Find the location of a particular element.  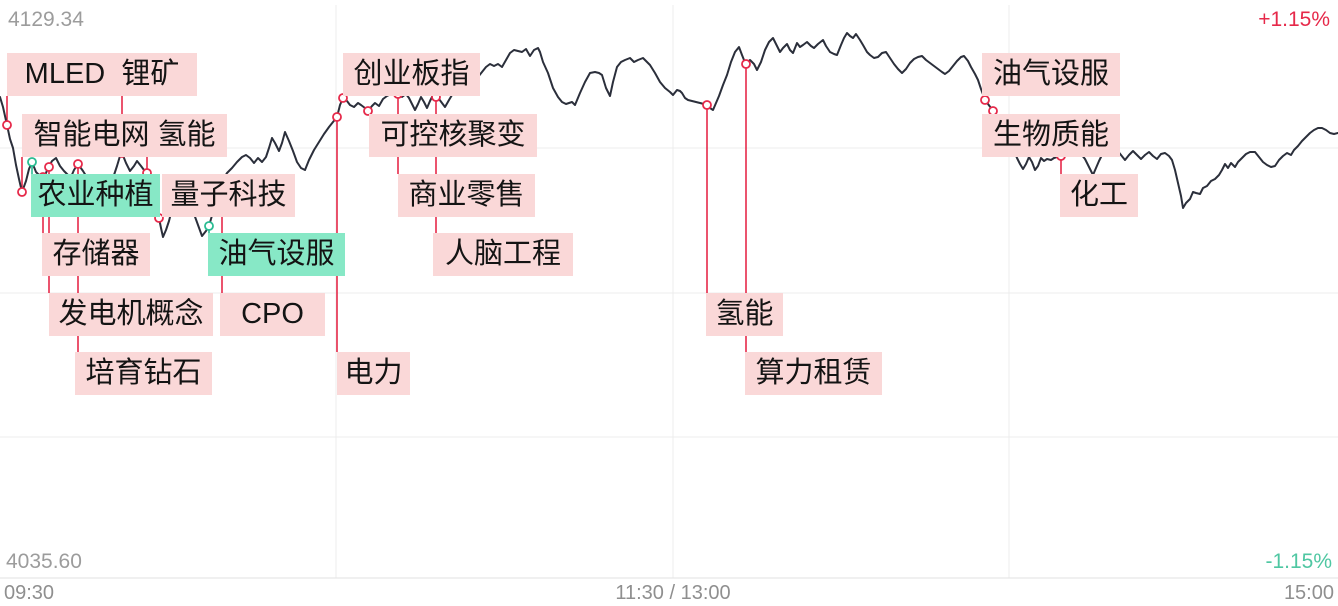

sector-marker-label: CPO is located at coordinates (272, 314).